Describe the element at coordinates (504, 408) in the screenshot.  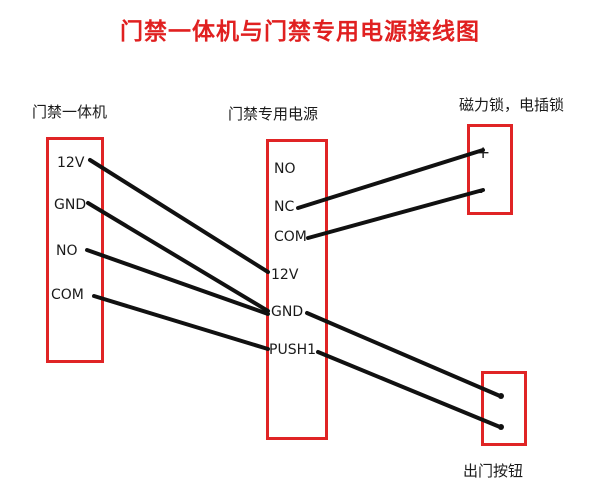
I see `device-box-exit-button` at that location.